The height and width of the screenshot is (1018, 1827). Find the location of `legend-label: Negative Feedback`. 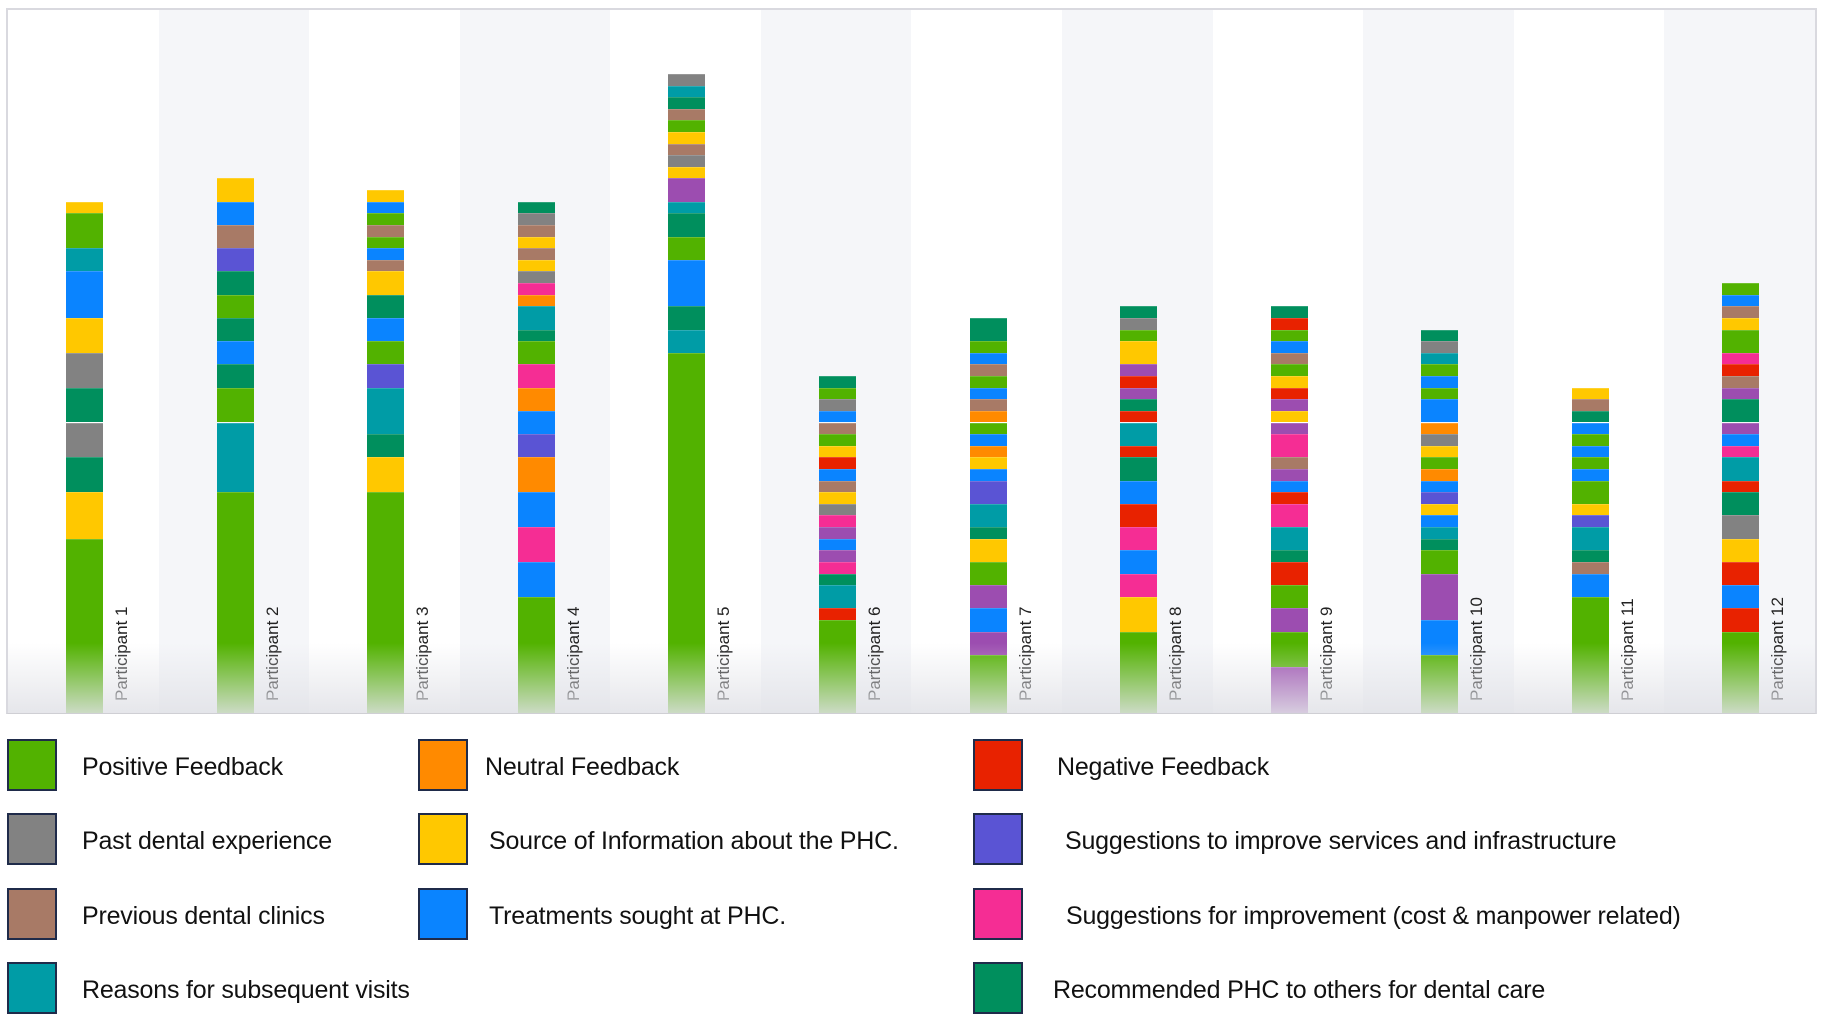

legend-label: Negative Feedback is located at coordinates (1163, 767).